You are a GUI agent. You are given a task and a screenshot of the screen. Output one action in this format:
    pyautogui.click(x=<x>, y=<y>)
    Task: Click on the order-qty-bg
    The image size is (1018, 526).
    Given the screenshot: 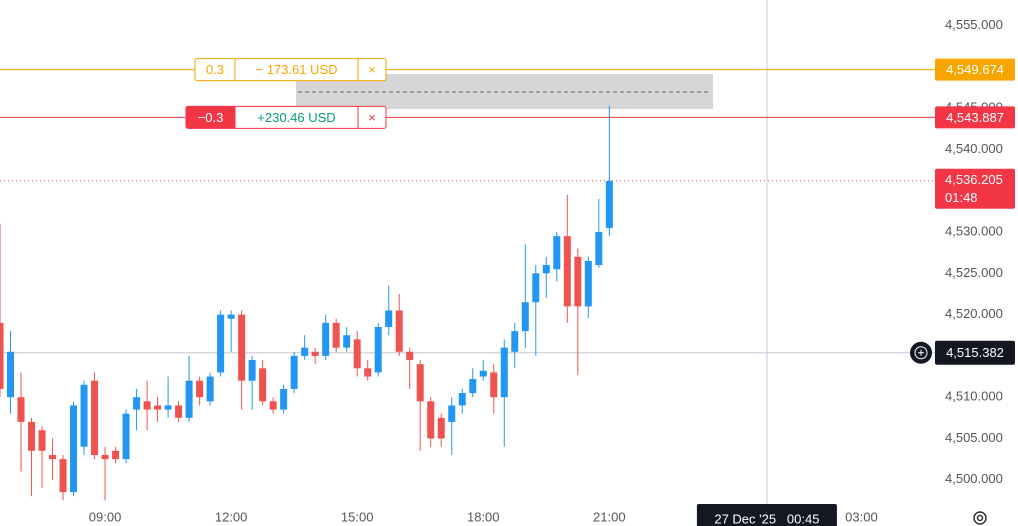 What is the action you would take?
    pyautogui.click(x=210, y=117)
    